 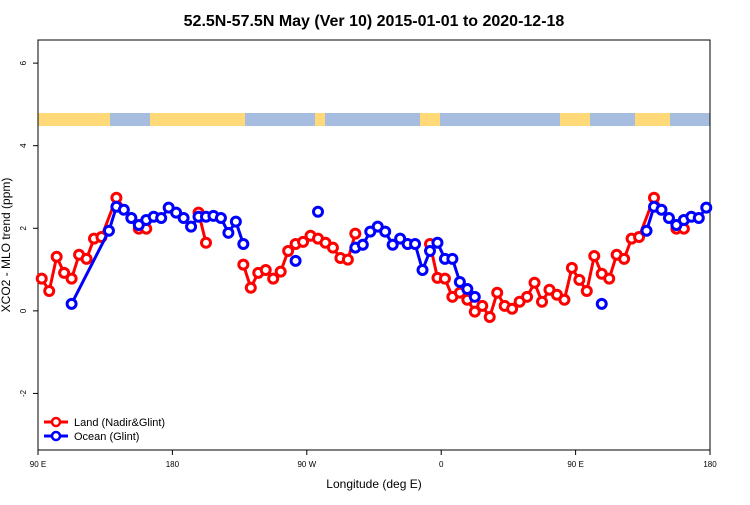 I want to click on legend-label: Land (Nadir&Glint), so click(x=119, y=423).